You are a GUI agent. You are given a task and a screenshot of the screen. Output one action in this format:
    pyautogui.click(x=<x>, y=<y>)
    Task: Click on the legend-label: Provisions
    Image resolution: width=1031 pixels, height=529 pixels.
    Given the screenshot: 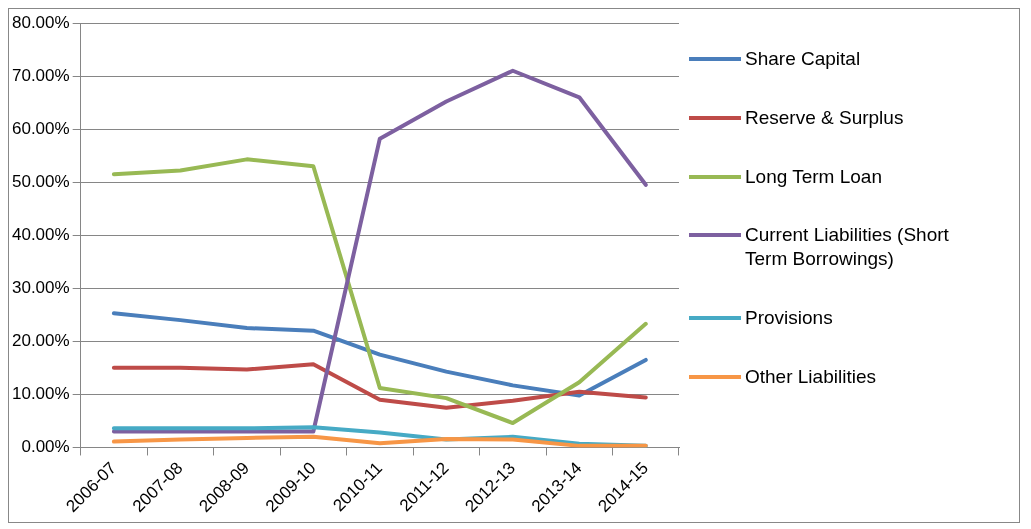 What is the action you would take?
    pyautogui.click(x=789, y=318)
    